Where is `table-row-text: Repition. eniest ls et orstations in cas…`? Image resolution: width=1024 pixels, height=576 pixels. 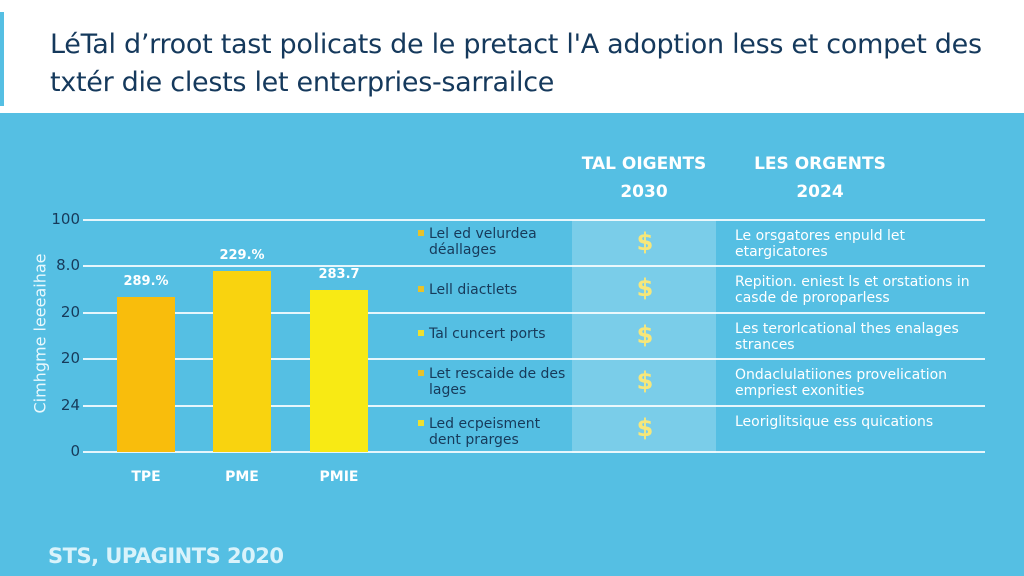 table-row-text: Repition. eniest ls et orstations in cas… is located at coordinates (852, 290).